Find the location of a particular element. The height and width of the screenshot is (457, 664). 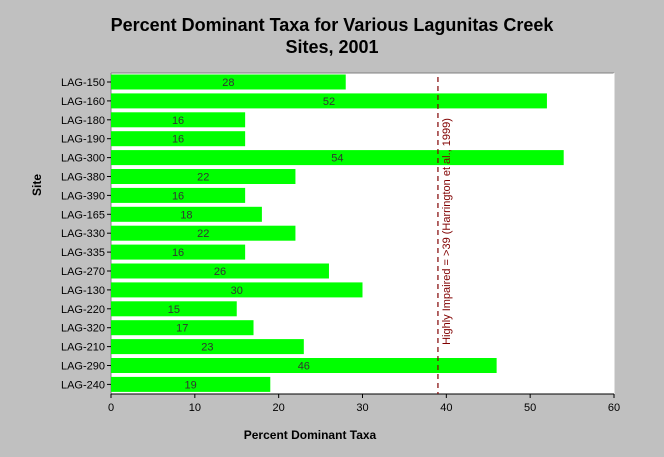

y-tick-label: LAG-380 is located at coordinates (83, 178).